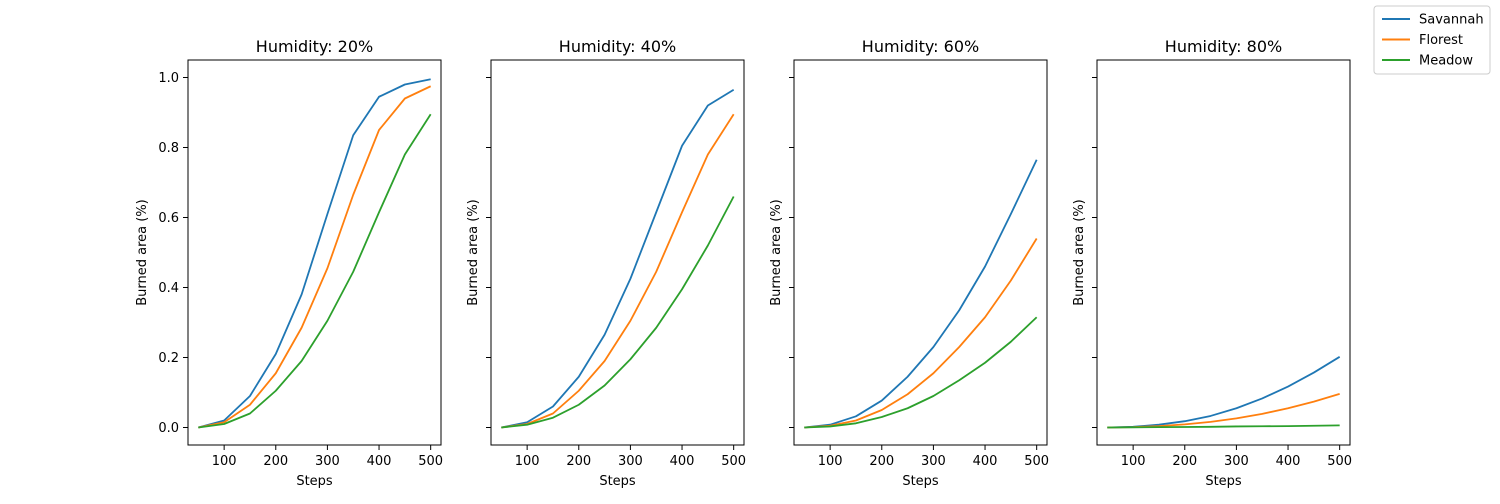  I want to click on legend-label-savannah: Savannah, so click(1451, 20).